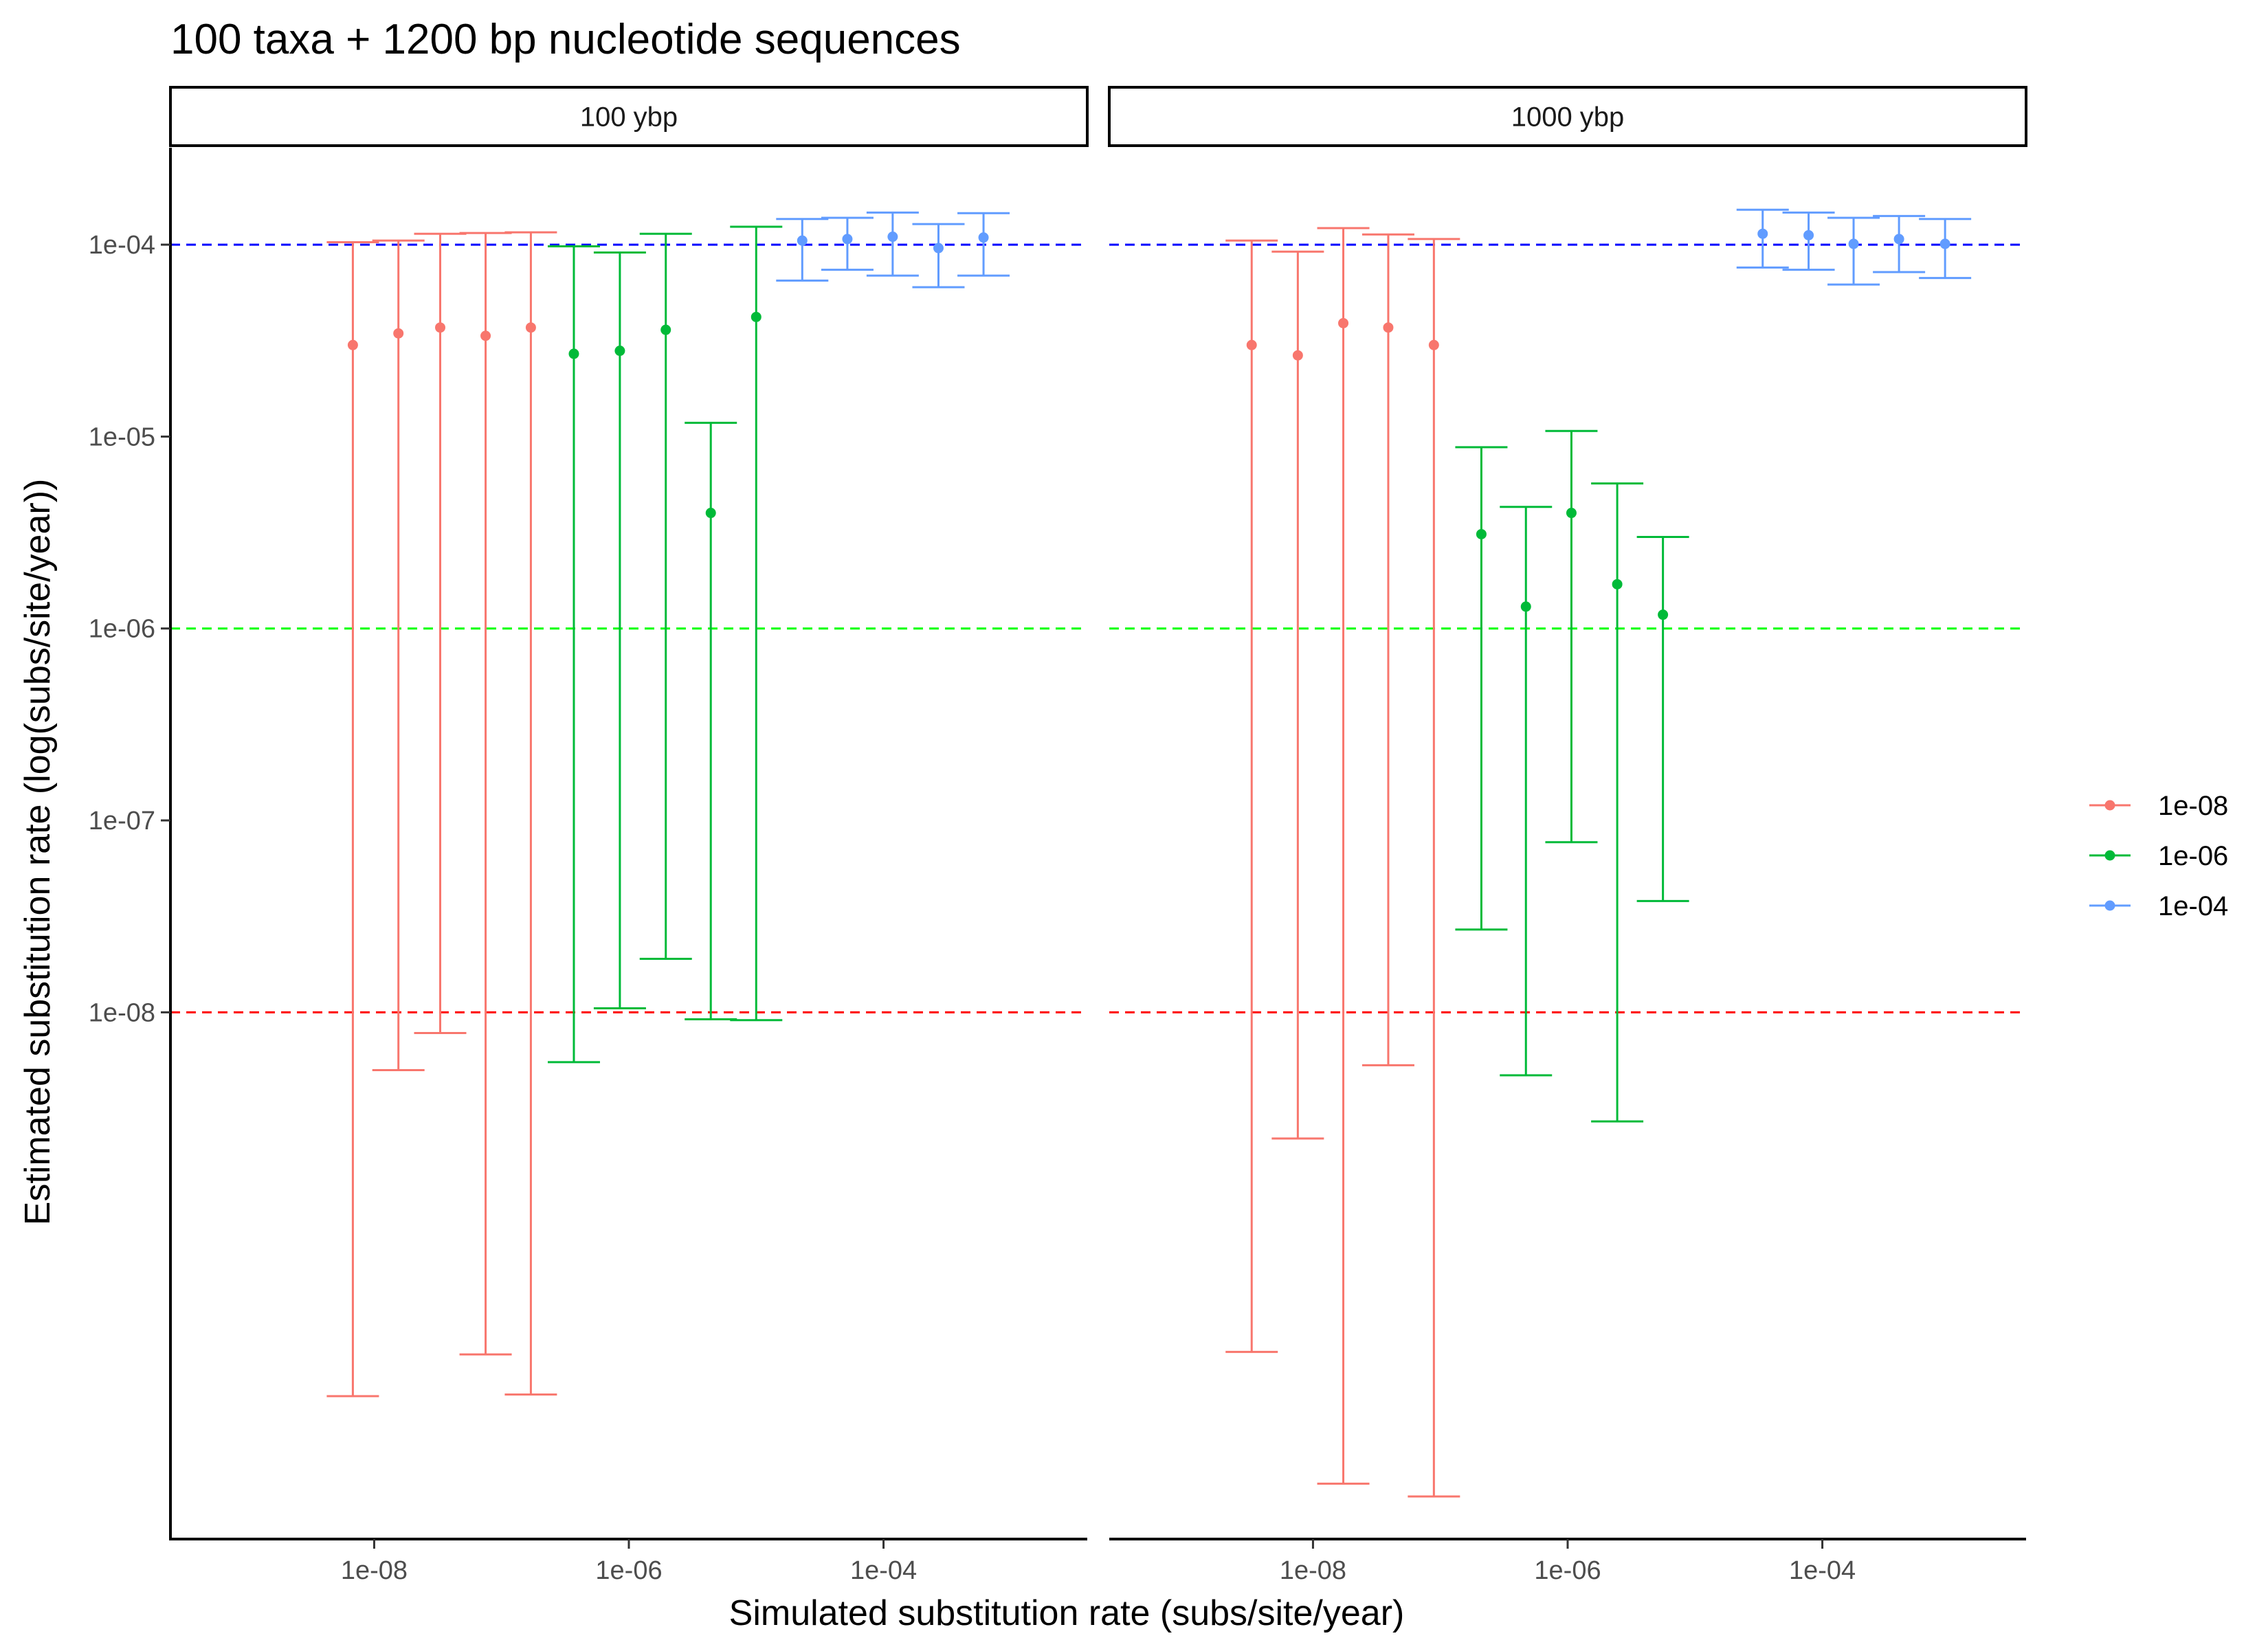 The image size is (2268, 1649). Describe the element at coordinates (122, 1012) in the screenshot. I see `y-tick-label: 1e-08` at that location.